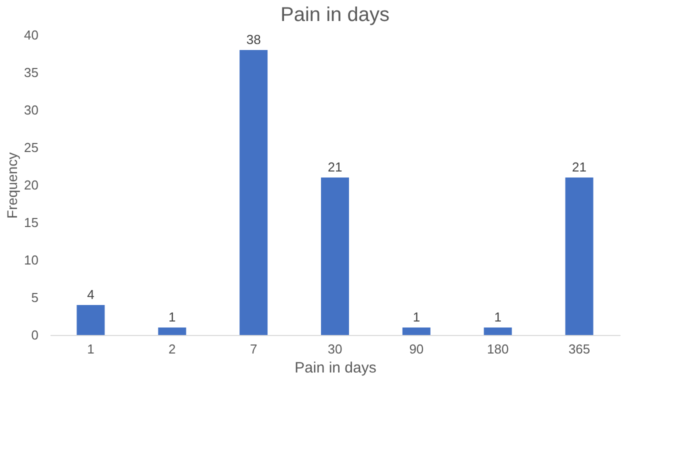 The image size is (677, 452). I want to click on y-axis-title: Frequency, so click(12, 185).